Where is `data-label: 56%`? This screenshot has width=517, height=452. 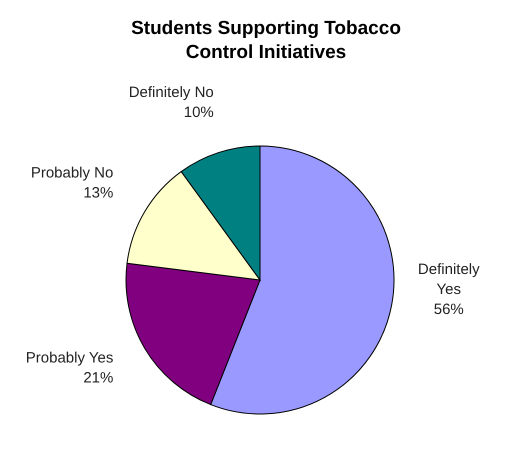
data-label: 56% is located at coordinates (449, 309).